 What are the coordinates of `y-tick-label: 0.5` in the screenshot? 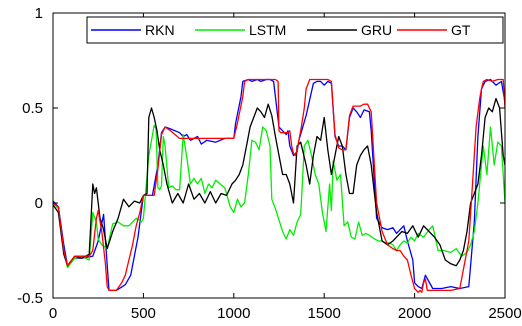 It's located at (32, 108).